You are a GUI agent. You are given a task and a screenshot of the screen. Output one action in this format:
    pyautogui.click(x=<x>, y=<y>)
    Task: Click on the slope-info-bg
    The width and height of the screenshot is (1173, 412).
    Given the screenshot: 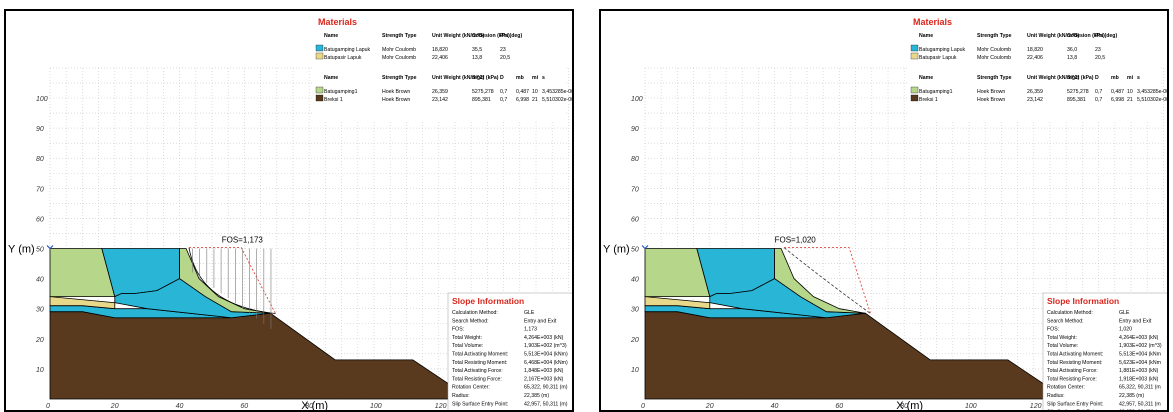 What is the action you would take?
    pyautogui.click(x=1104, y=351)
    